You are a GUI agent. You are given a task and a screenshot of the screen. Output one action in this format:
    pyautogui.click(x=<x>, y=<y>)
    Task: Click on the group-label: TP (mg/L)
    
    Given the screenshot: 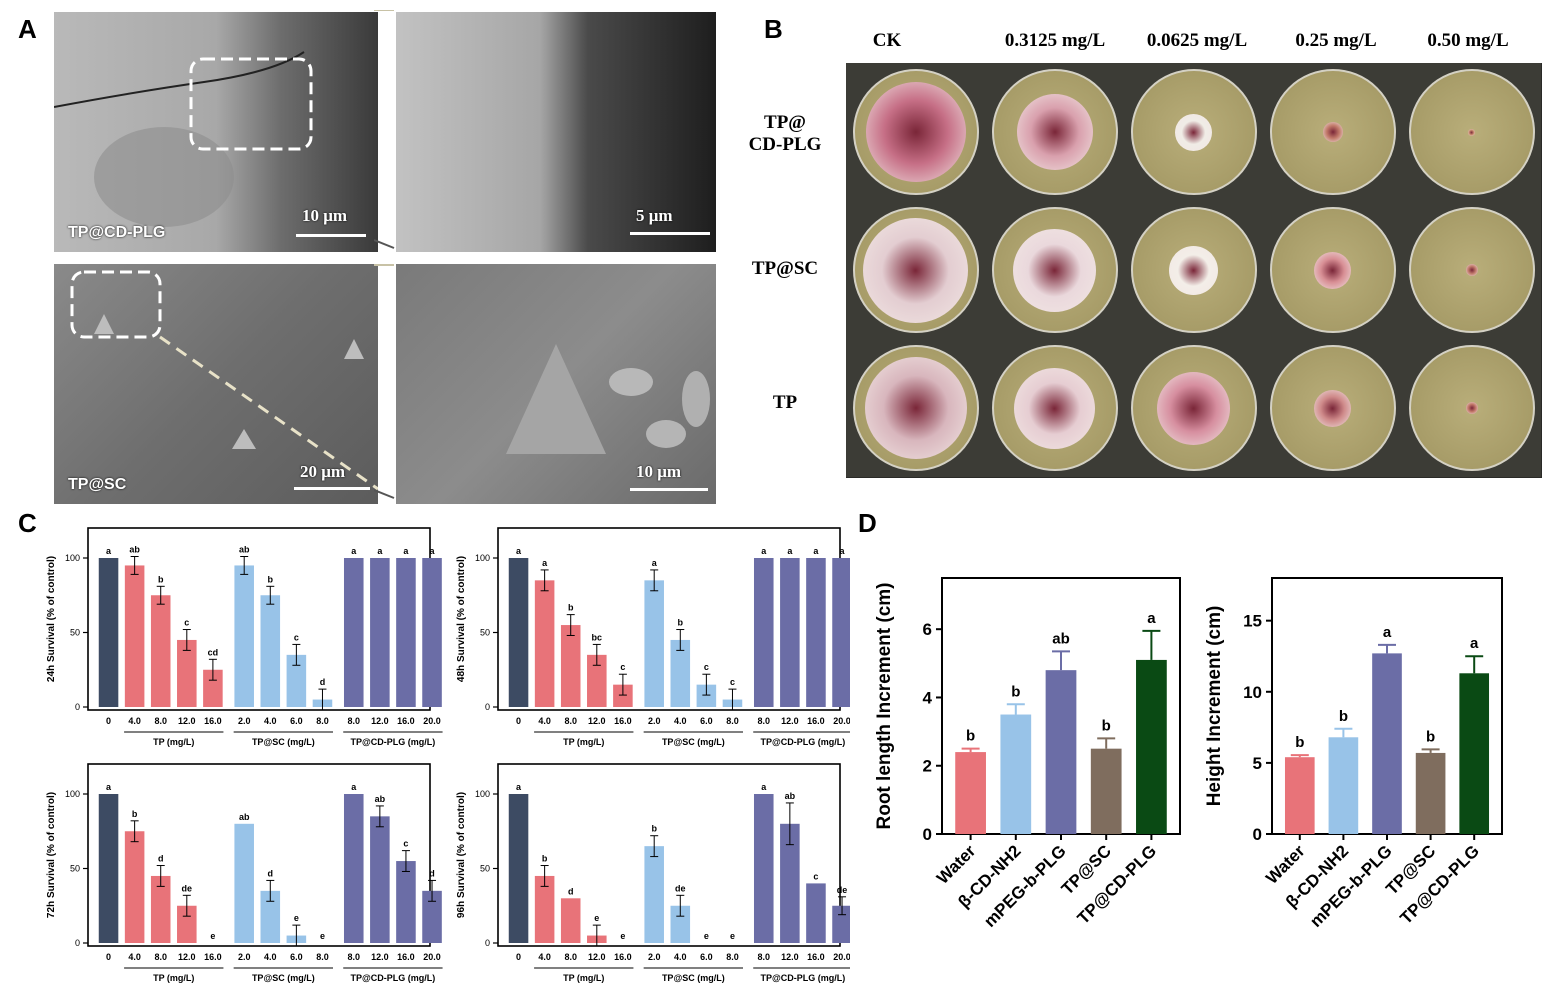 What is the action you would take?
    pyautogui.click(x=583, y=742)
    